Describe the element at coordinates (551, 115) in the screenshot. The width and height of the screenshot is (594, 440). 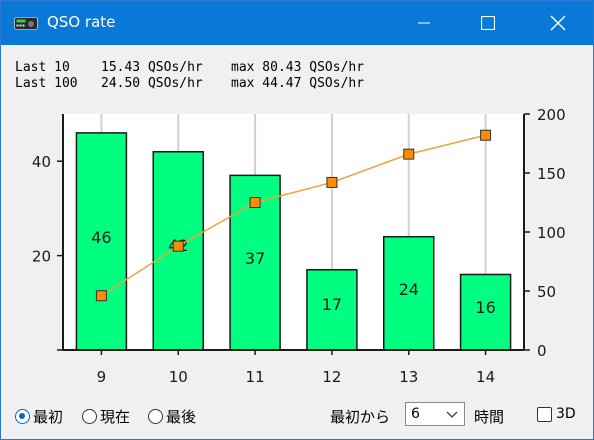
I see `right-tick-label: 200` at that location.